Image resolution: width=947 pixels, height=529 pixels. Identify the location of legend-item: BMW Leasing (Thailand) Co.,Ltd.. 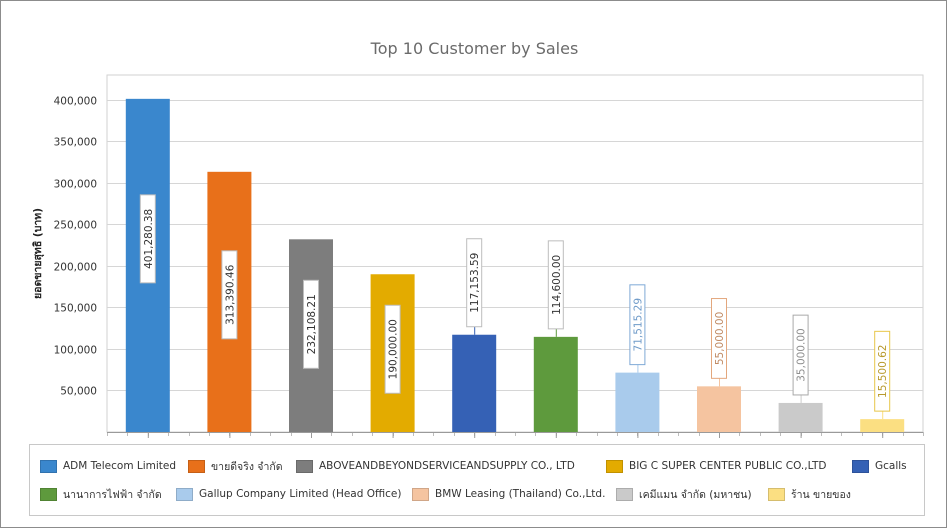
(508, 494).